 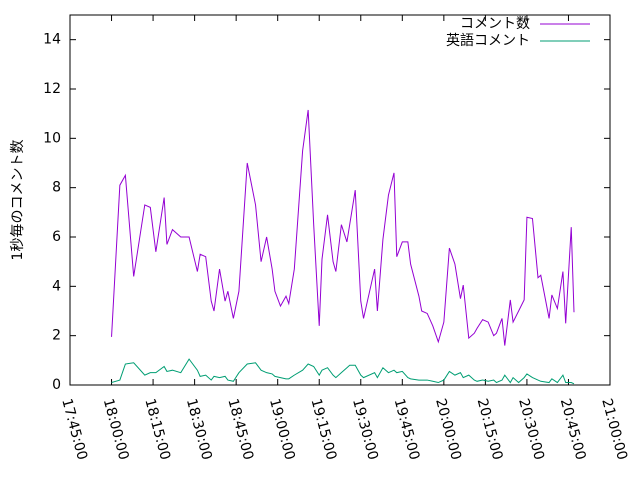 I want to click on x-tick-label: 18:00:00, so click(x=116, y=429).